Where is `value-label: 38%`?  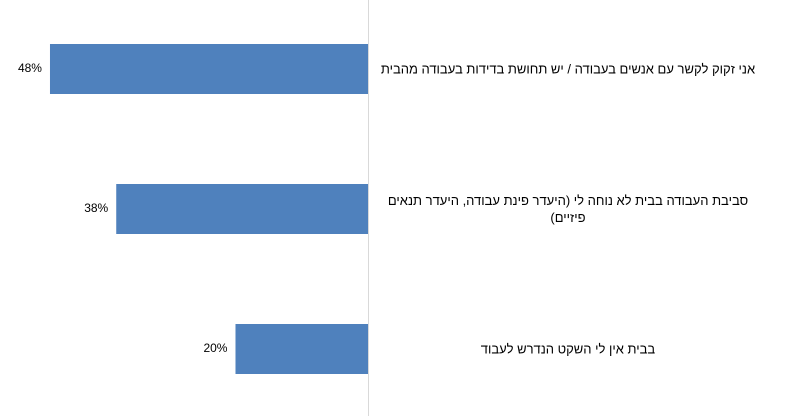
value-label: 38% is located at coordinates (96, 208).